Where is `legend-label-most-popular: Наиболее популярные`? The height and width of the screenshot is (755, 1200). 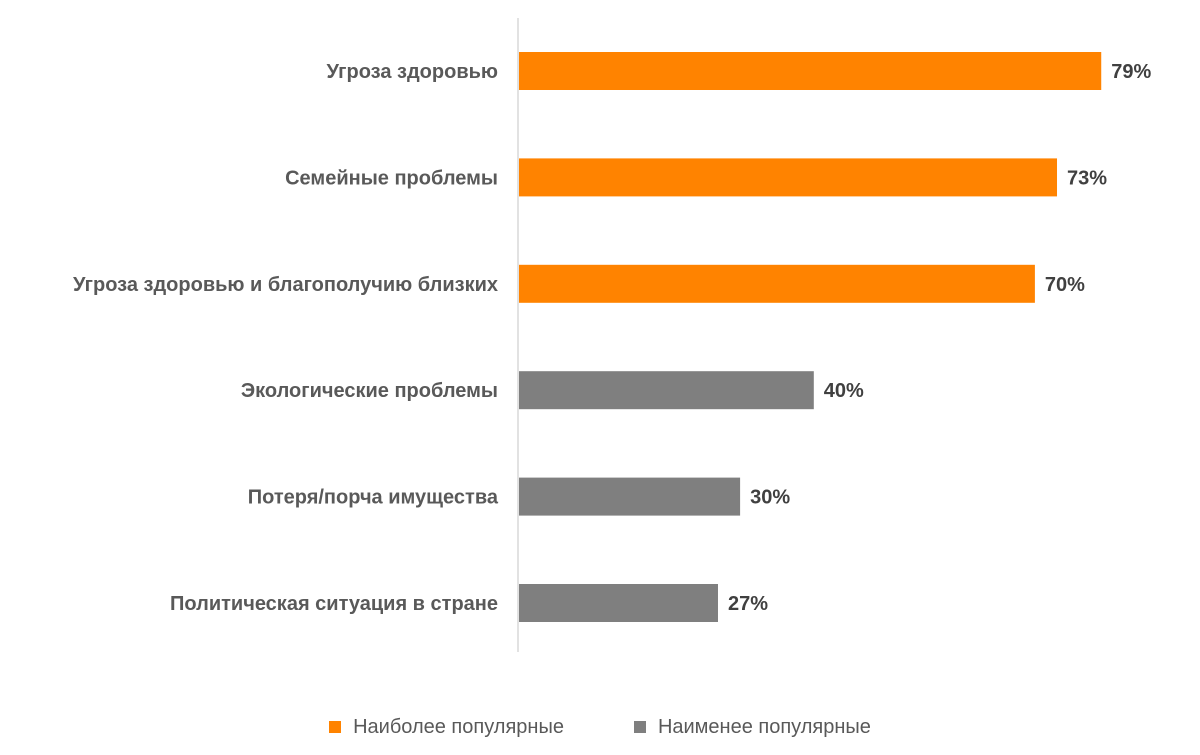 legend-label-most-popular: Наиболее популярные is located at coordinates (458, 726).